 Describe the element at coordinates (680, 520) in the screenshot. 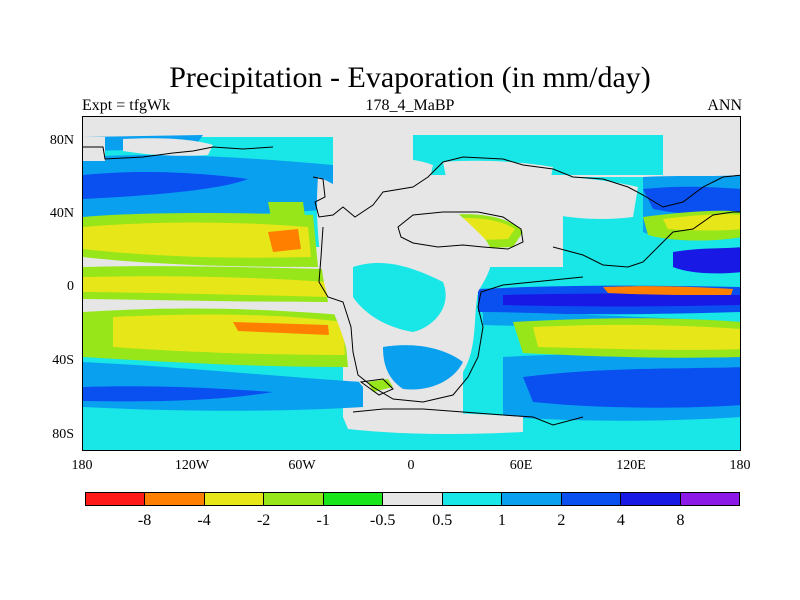

I see `colorbar-label: 8` at that location.